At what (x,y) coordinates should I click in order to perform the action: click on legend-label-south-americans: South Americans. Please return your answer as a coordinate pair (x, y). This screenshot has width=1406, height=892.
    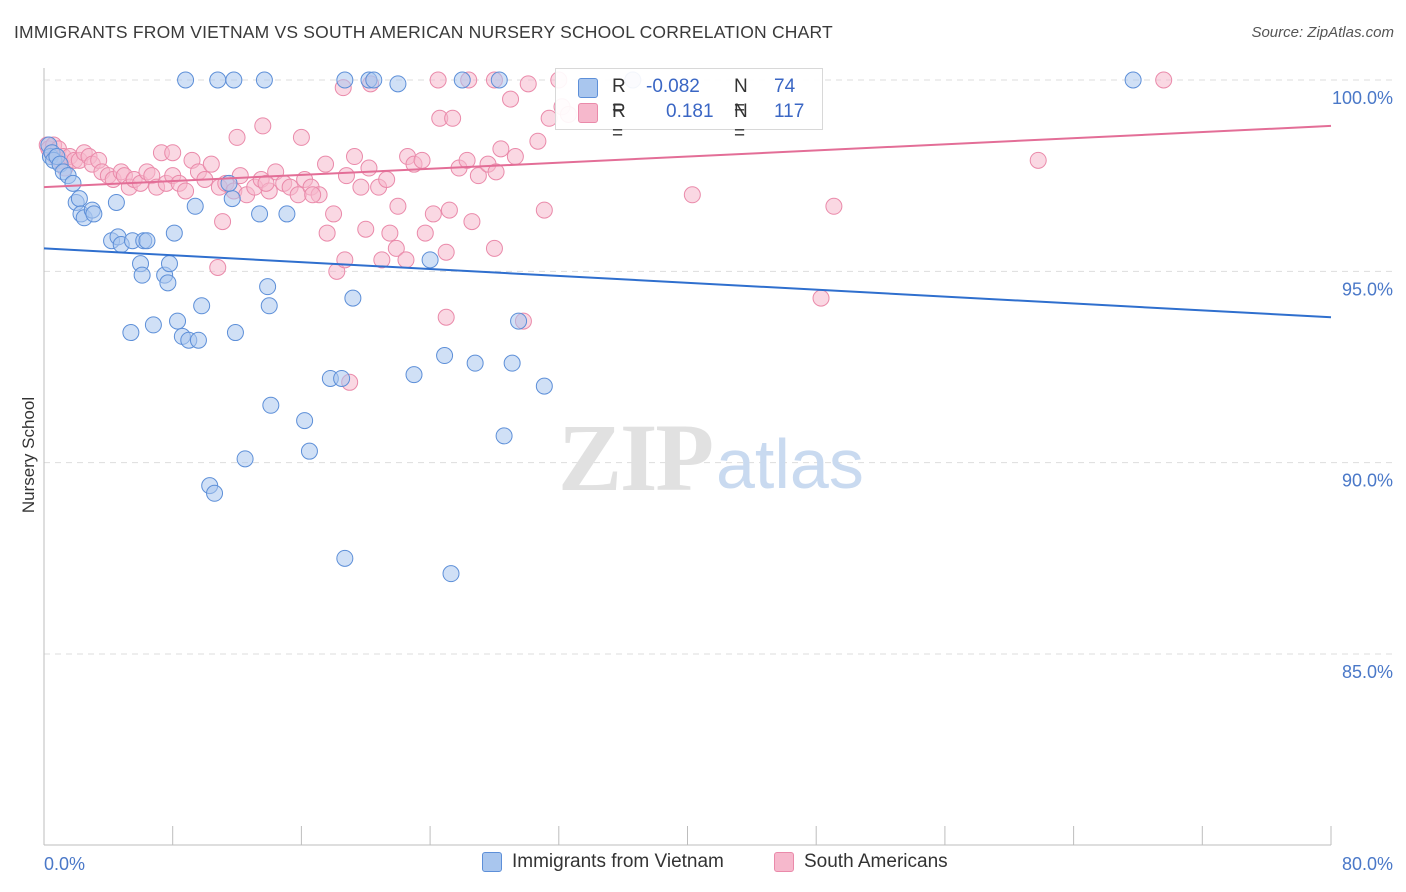
    Looking at the image, I should click on (876, 861).